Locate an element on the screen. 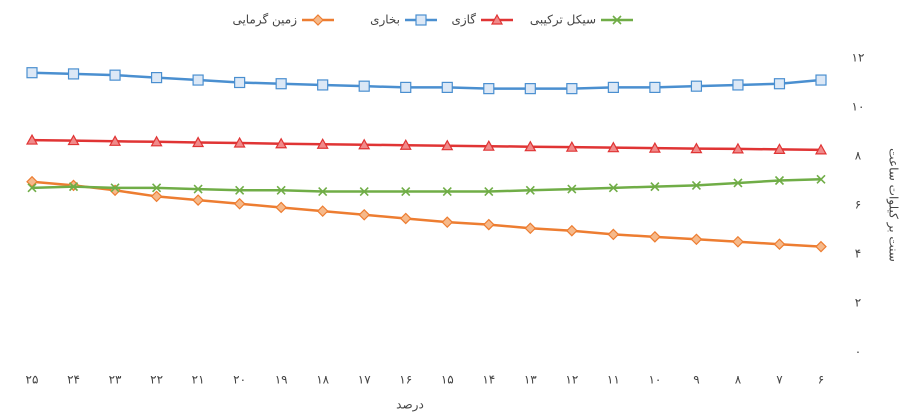  y-tick-label: ۰ is located at coordinates (858, 352).